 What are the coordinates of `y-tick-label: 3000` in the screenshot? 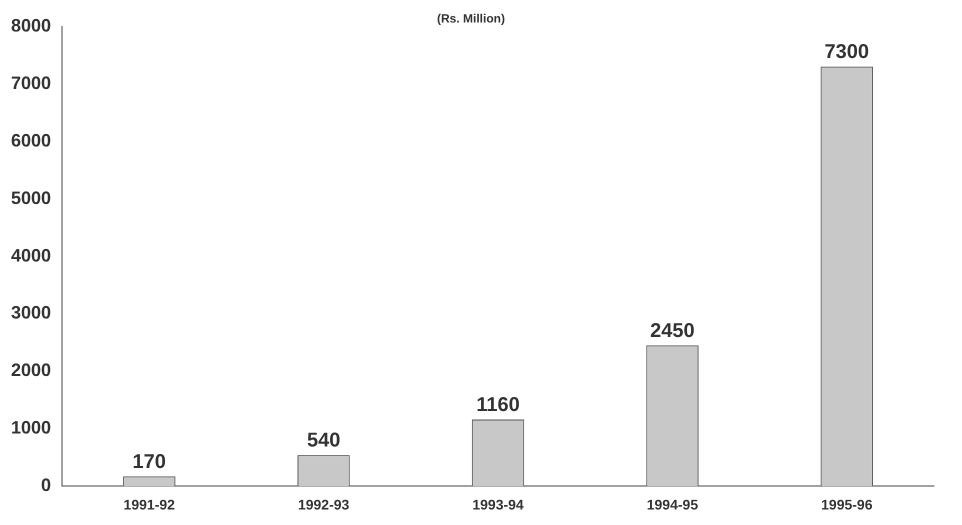 It's located at (31, 312).